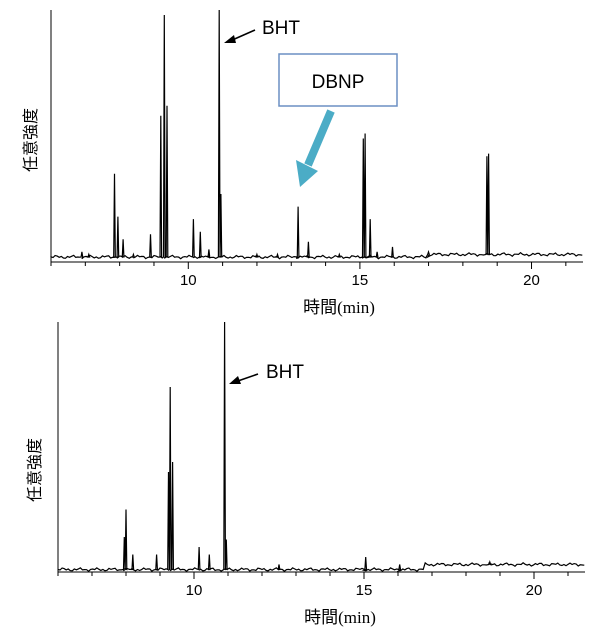 Image resolution: width=589 pixels, height=635 pixels. What do you see at coordinates (30, 140) in the screenshot?
I see `y-axis-label-top: 任意強度` at bounding box center [30, 140].